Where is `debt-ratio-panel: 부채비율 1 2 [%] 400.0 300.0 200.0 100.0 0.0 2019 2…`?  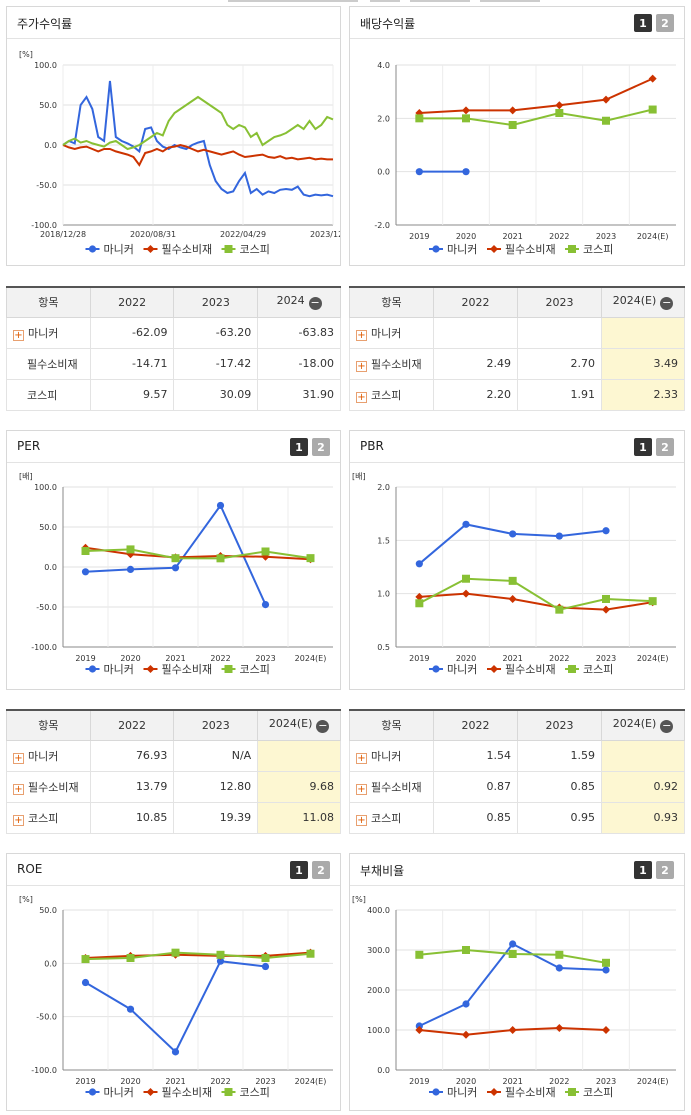
debt-ratio-panel: 부채비율 1 2 [%] 400.0 300.0 200.0 100.0 0.0 2019 2… is located at coordinates (517, 982).